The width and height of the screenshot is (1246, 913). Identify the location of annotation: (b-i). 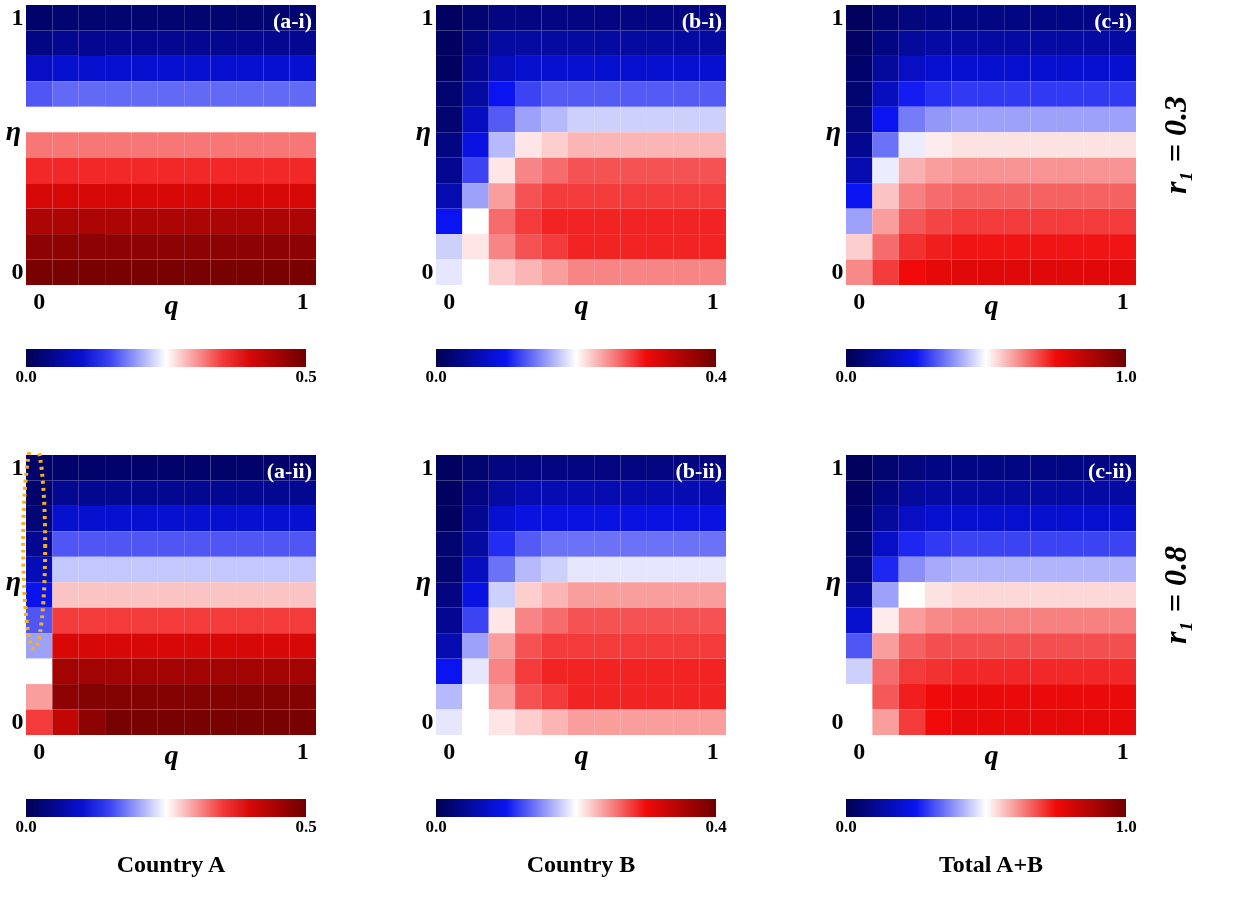
(701, 20).